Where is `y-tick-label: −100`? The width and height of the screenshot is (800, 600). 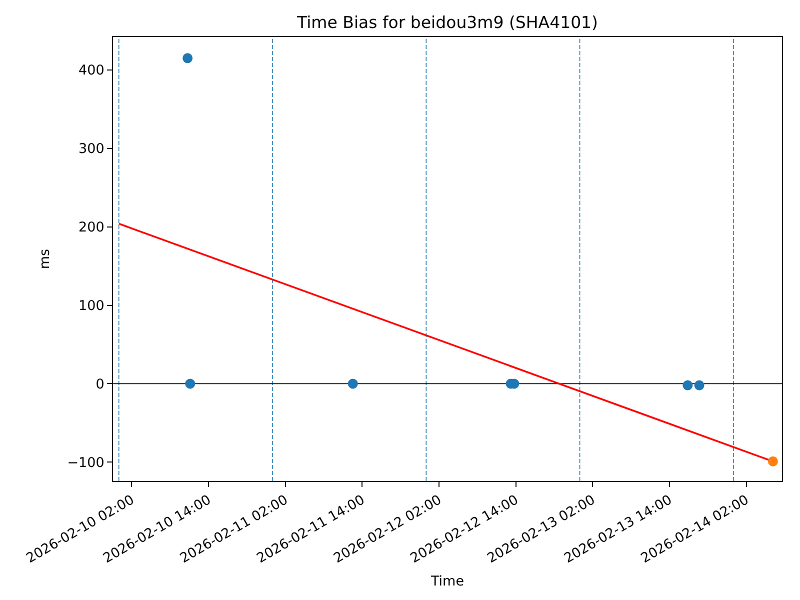
y-tick-label: −100 is located at coordinates (85, 462).